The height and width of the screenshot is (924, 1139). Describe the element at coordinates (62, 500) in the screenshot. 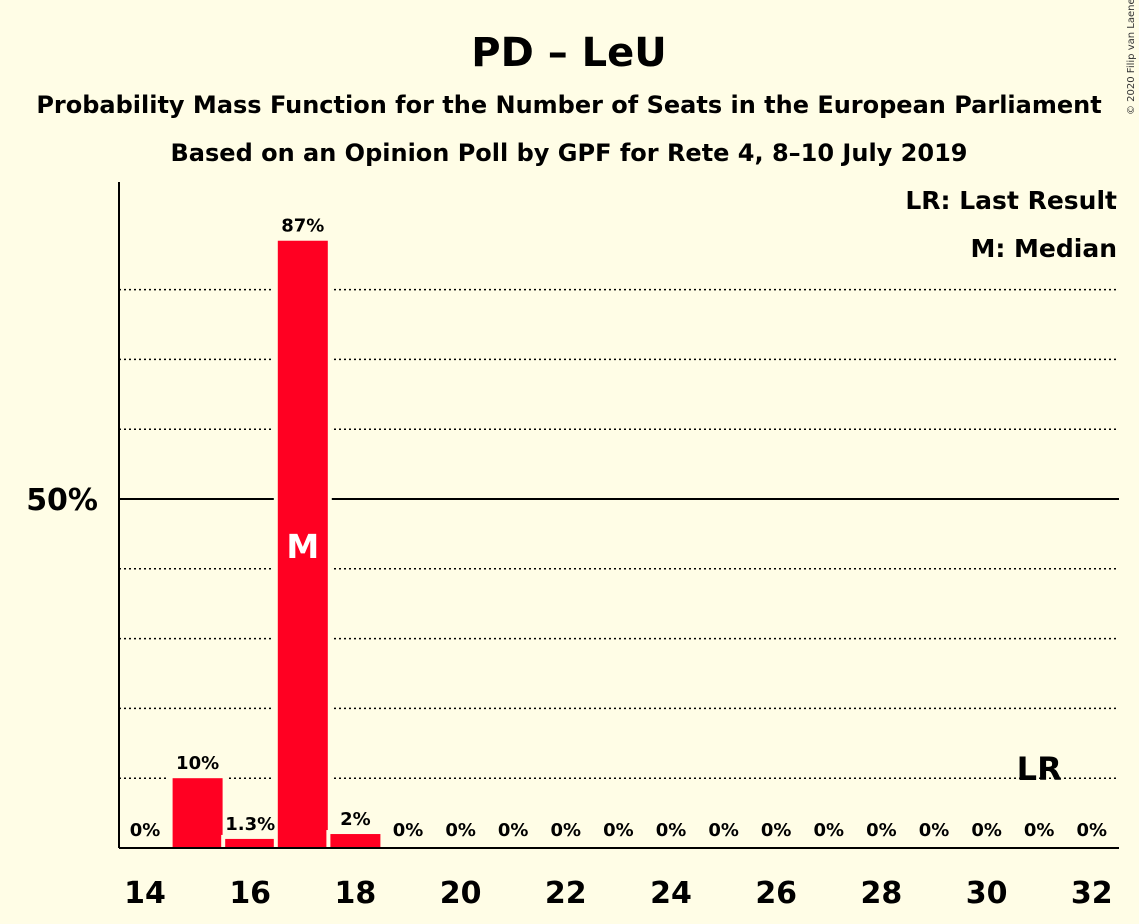

I see `y-tick-label: 50%` at that location.